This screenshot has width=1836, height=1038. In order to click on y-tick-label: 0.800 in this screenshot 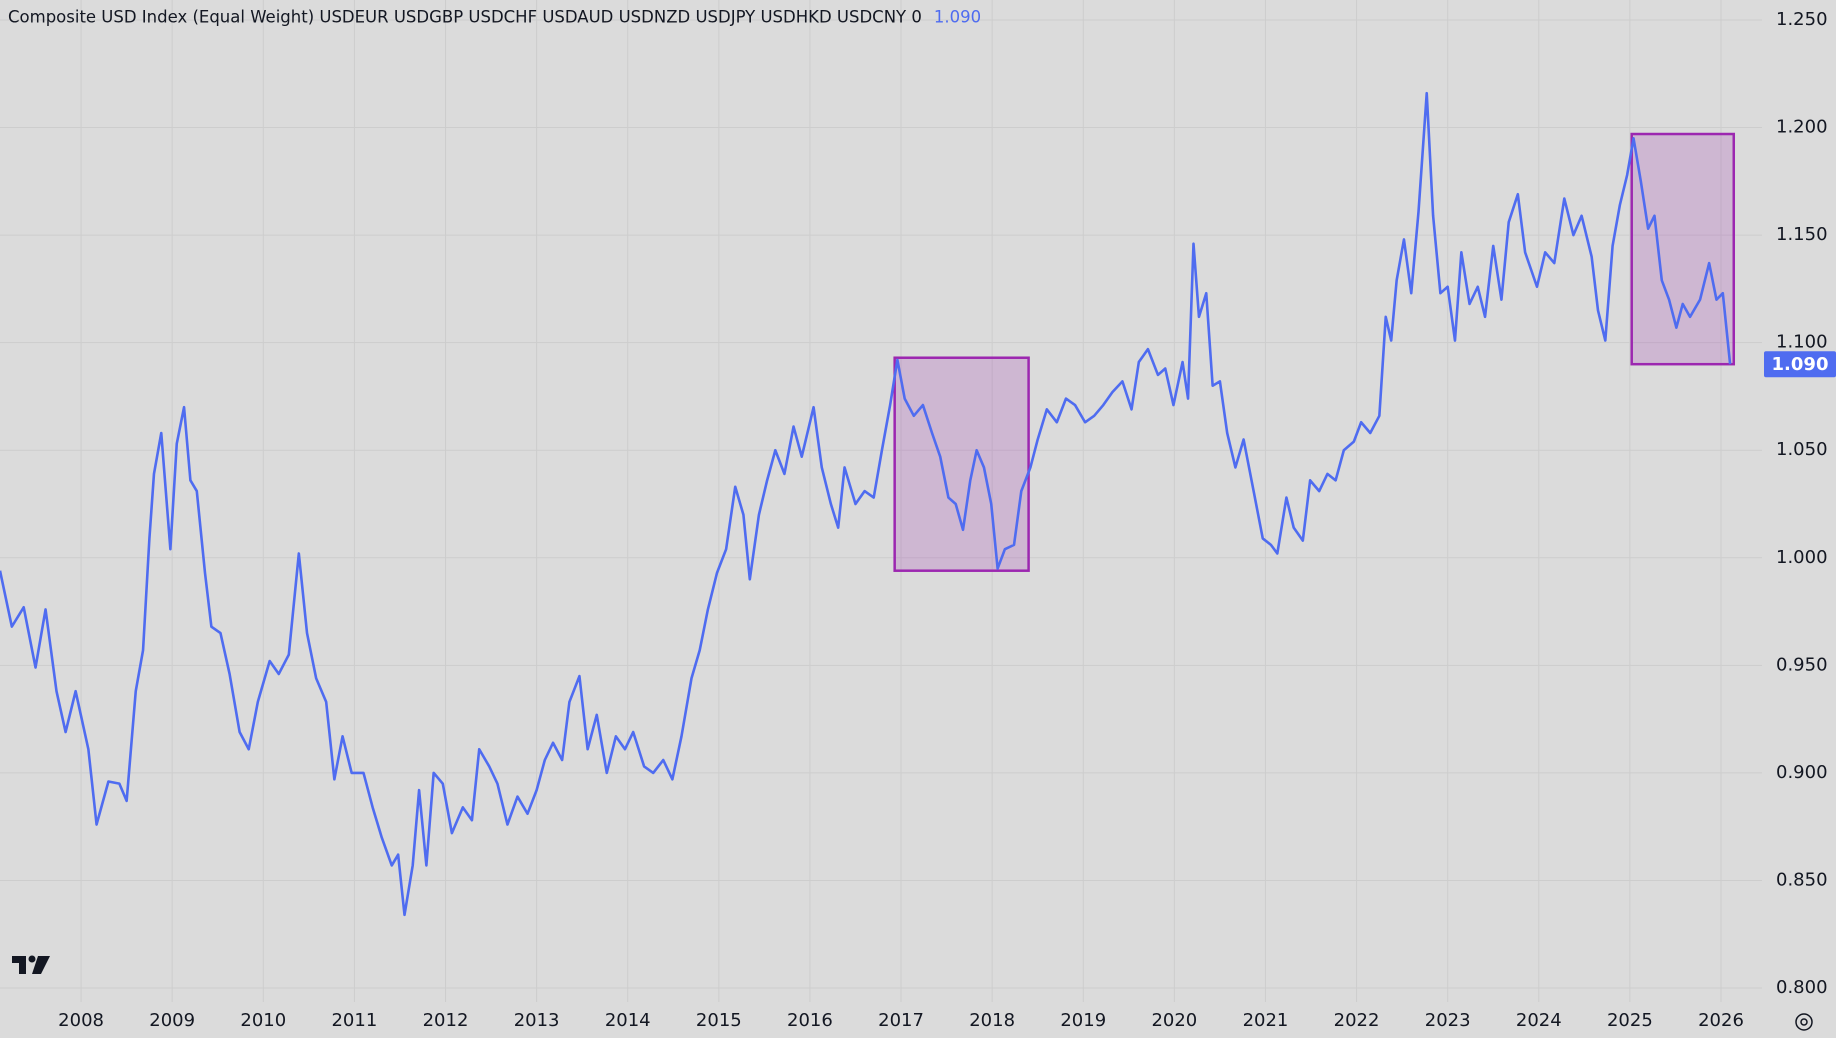, I will do `click(1802, 987)`.